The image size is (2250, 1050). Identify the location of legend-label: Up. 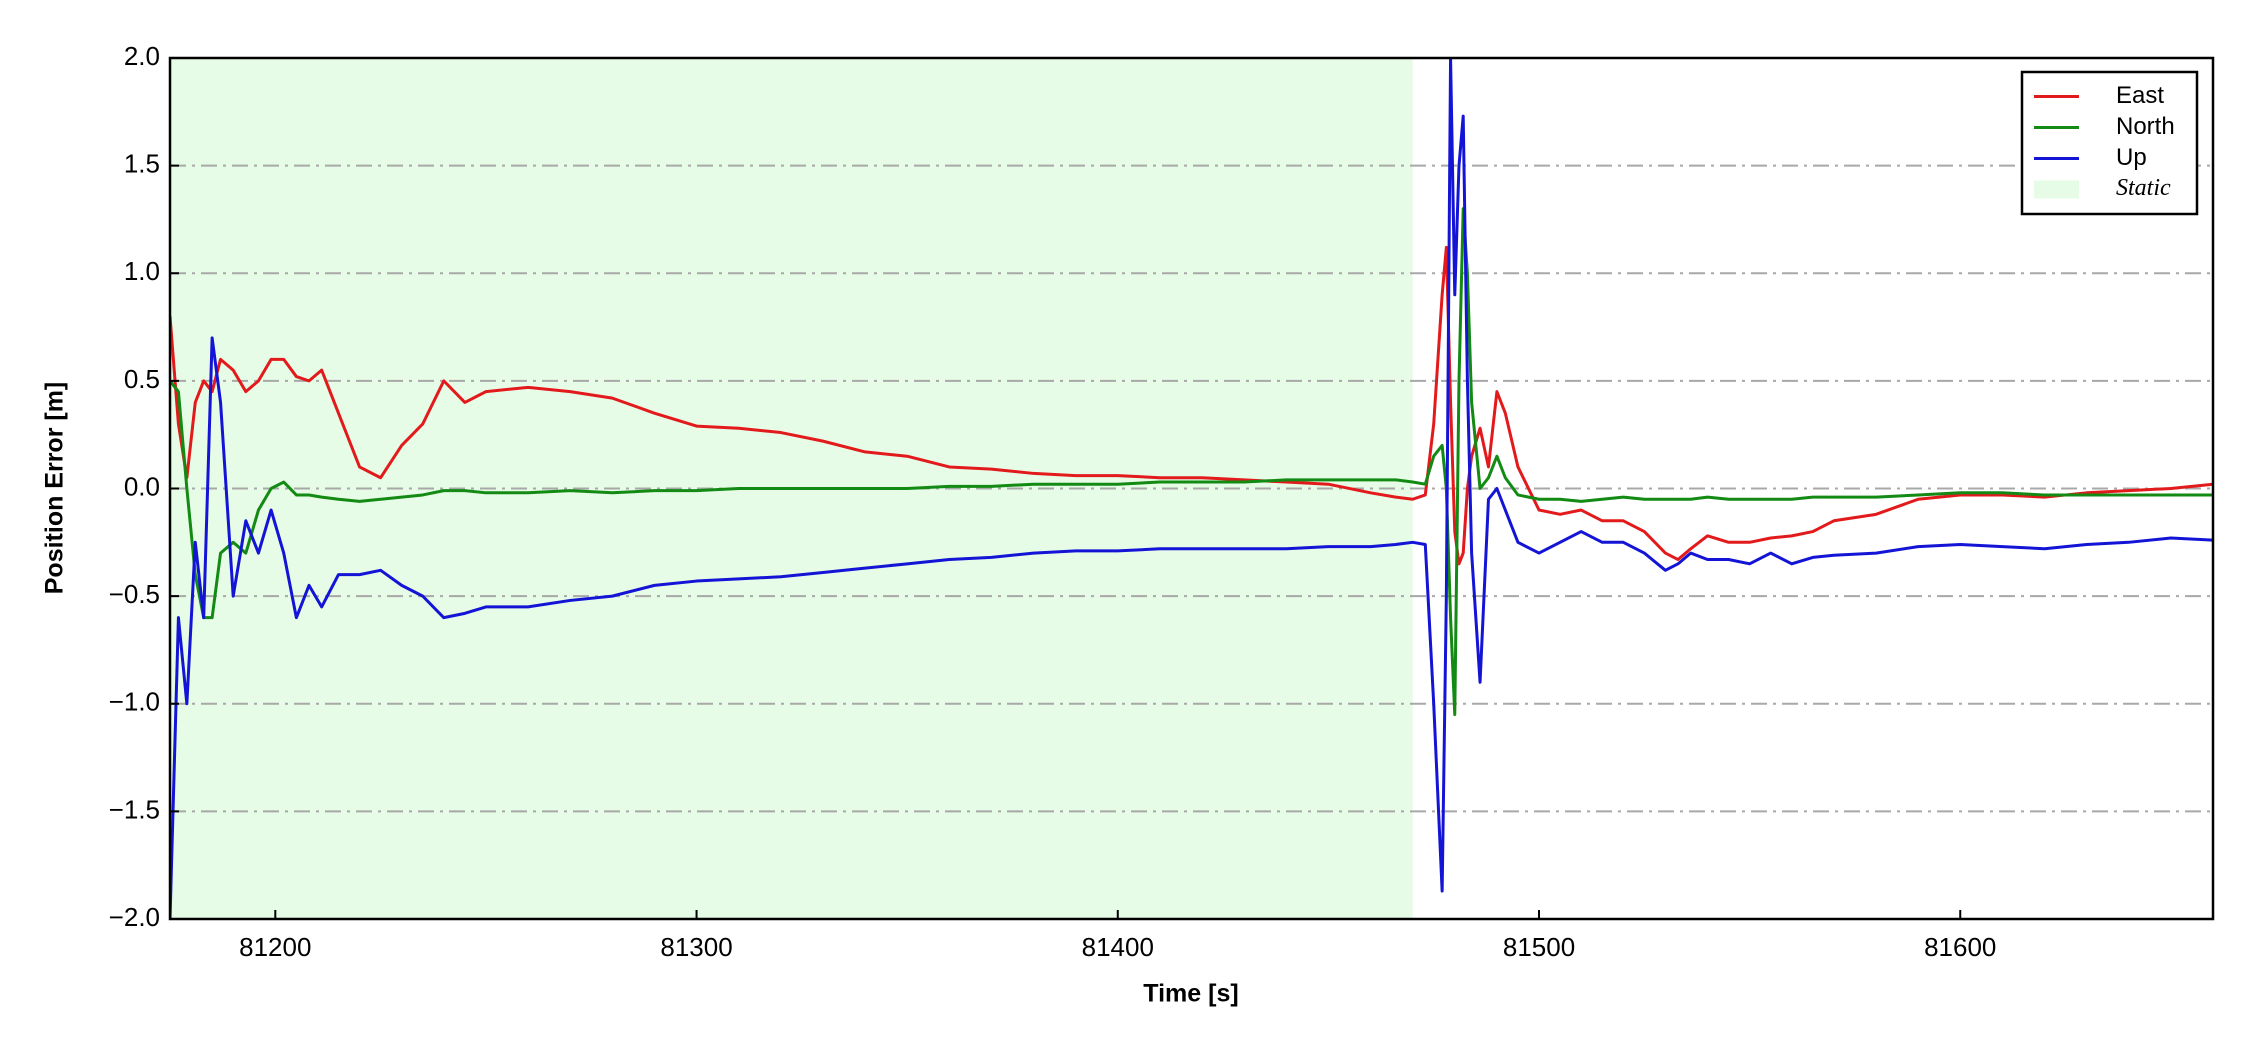
(2131, 157).